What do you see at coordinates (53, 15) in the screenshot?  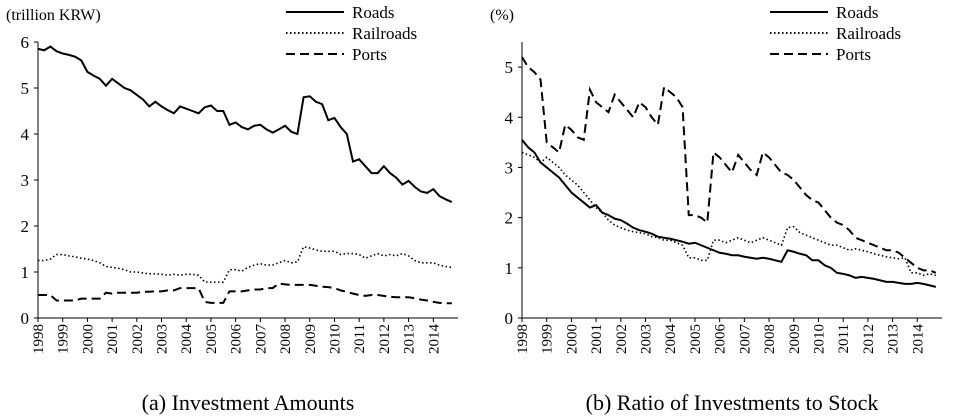 I see `y-axis-label: (trillion KRW)` at bounding box center [53, 15].